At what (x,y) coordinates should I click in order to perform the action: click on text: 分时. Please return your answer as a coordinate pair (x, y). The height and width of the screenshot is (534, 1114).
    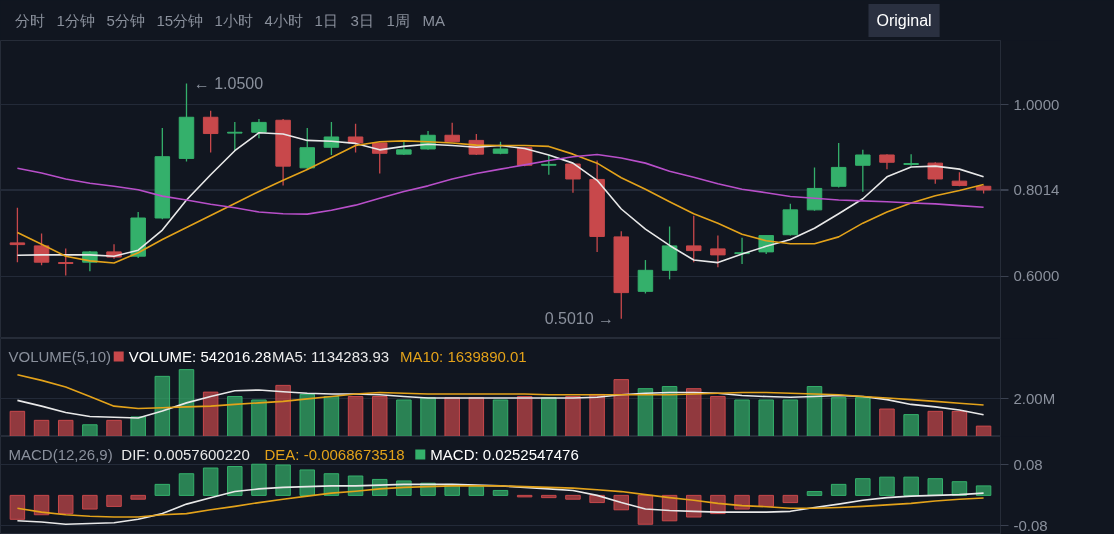
    Looking at the image, I should click on (29, 20).